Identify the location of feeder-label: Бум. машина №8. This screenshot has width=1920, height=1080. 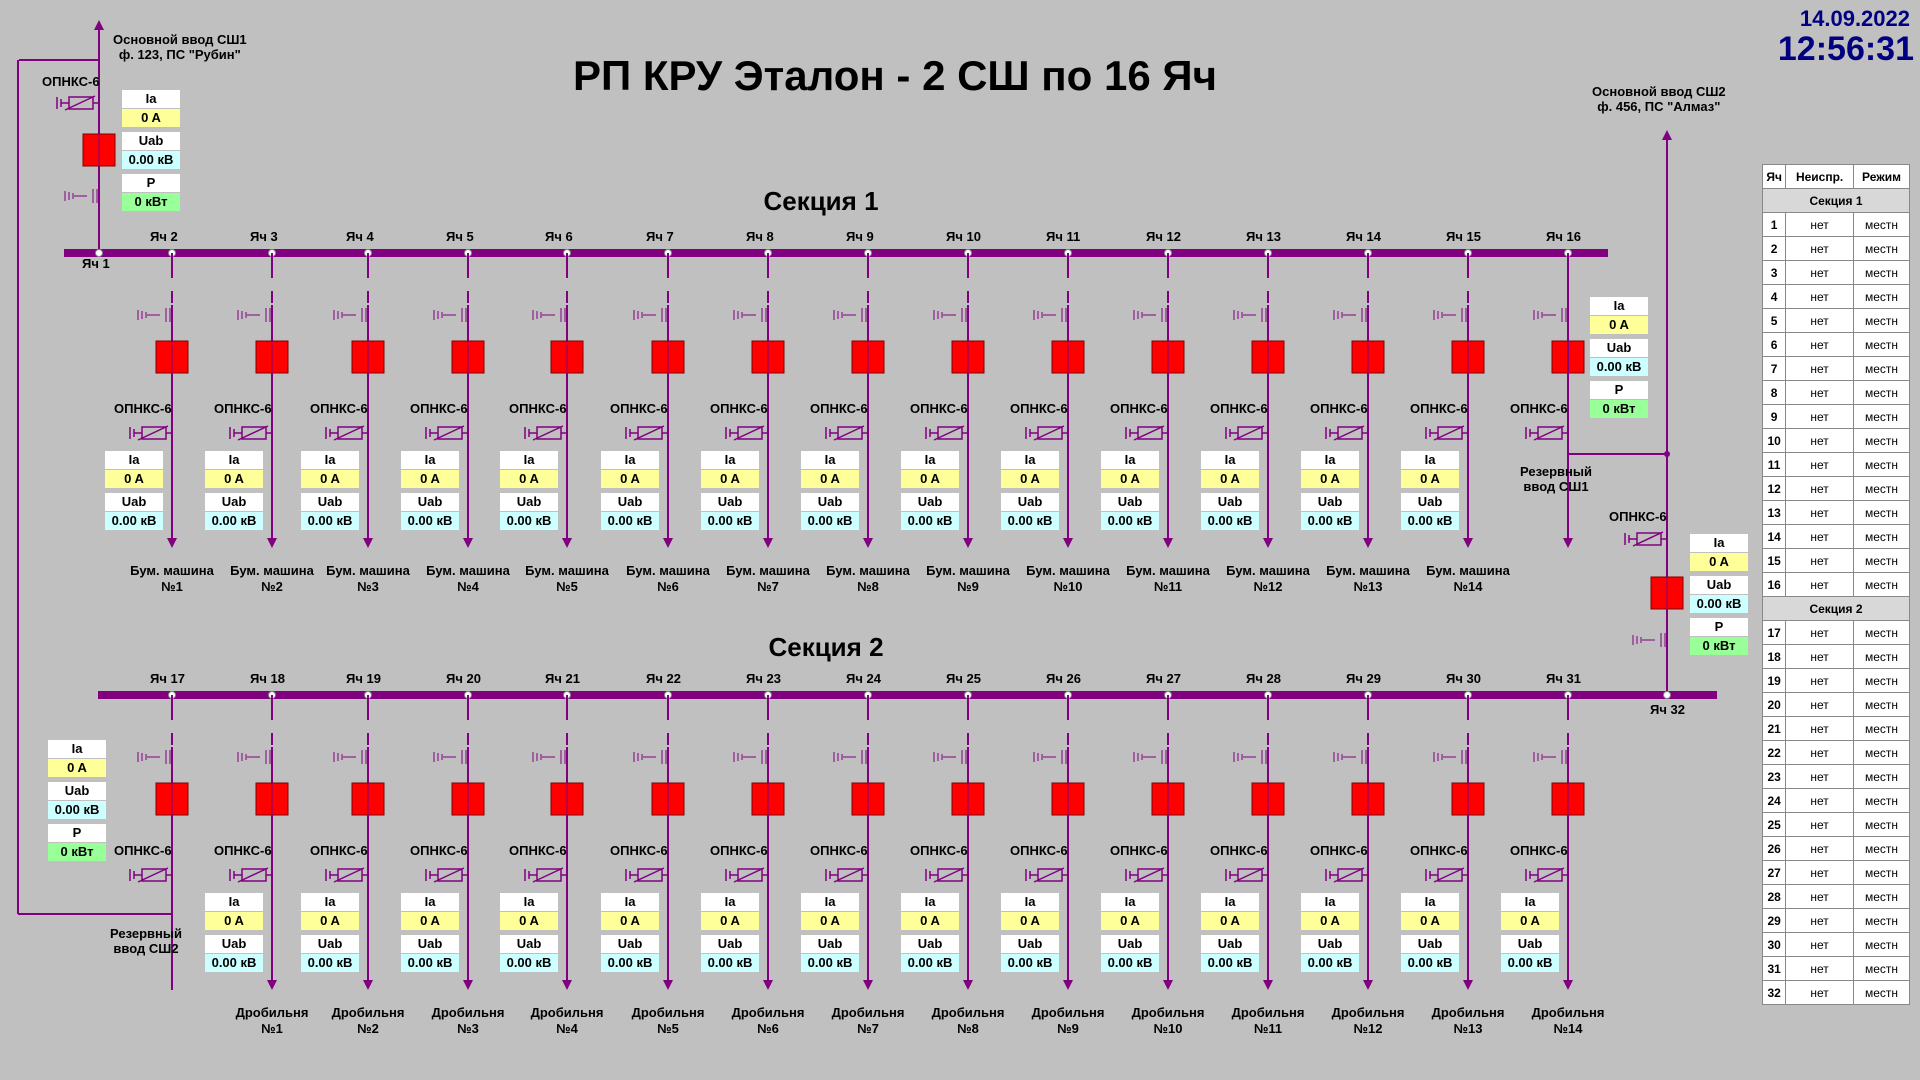
(868, 579).